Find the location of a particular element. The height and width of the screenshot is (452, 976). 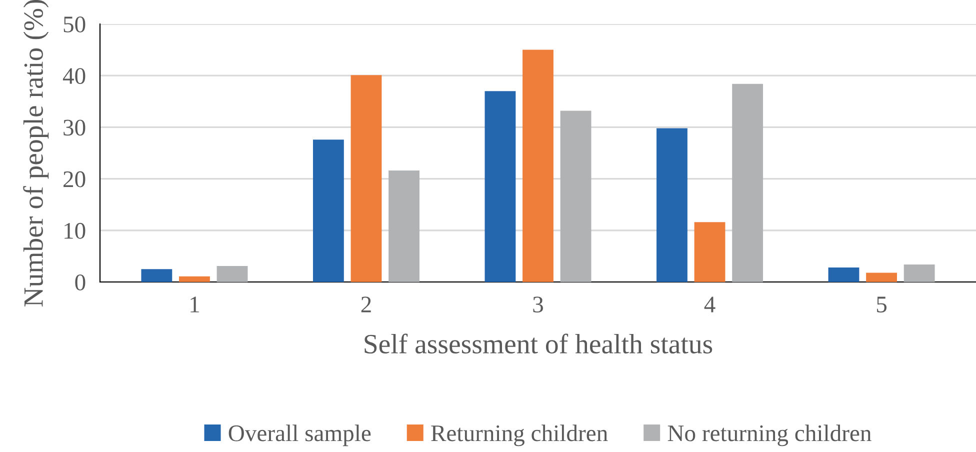

x-tick-label: 4 is located at coordinates (710, 304).